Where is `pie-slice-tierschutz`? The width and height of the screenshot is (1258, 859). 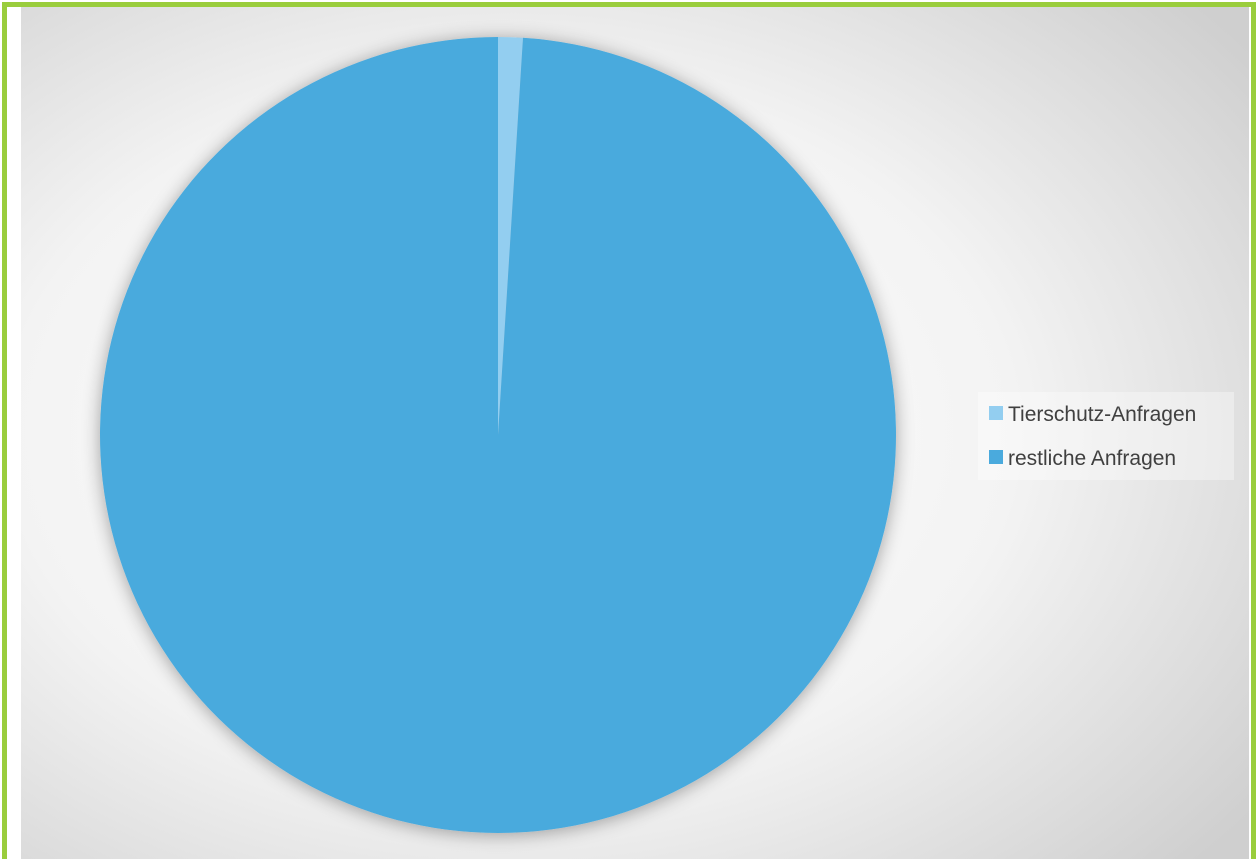 pie-slice-tierschutz is located at coordinates (510, 236).